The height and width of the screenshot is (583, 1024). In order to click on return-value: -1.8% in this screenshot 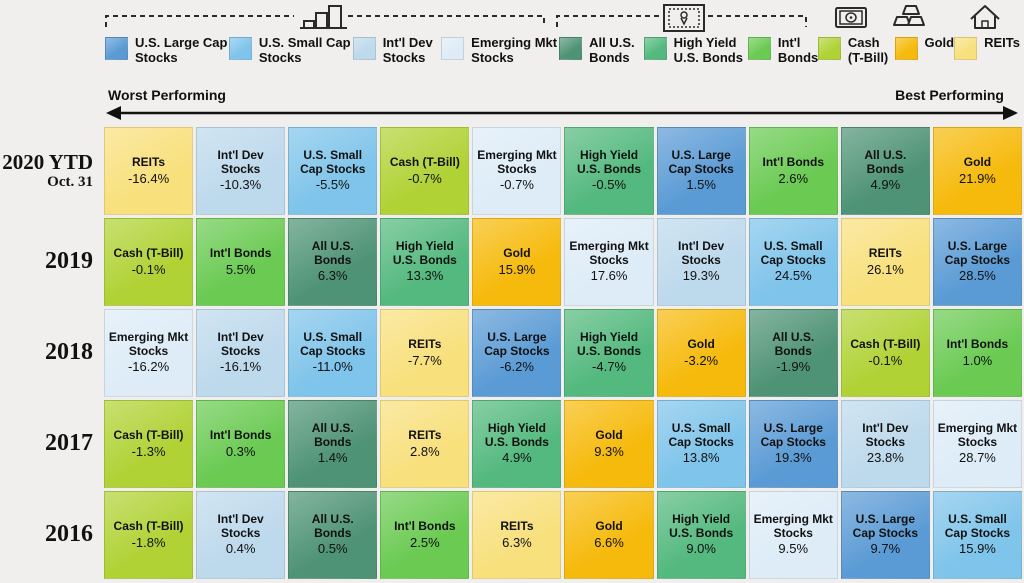, I will do `click(148, 542)`.